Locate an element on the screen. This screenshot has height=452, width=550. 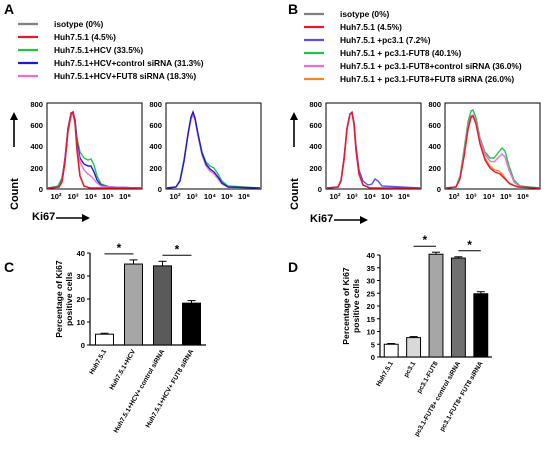
bar-c-sig-label-1: * is located at coordinates (177, 249).